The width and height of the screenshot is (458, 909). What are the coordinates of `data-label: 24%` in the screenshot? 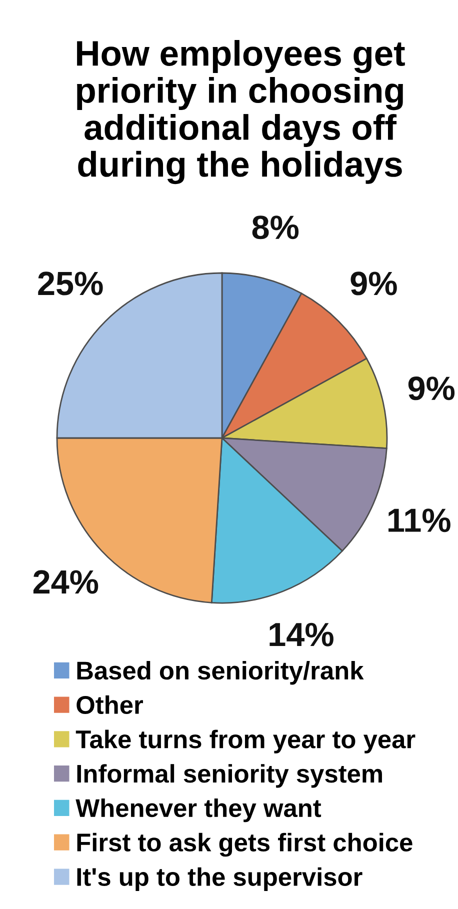 It's located at (65, 582).